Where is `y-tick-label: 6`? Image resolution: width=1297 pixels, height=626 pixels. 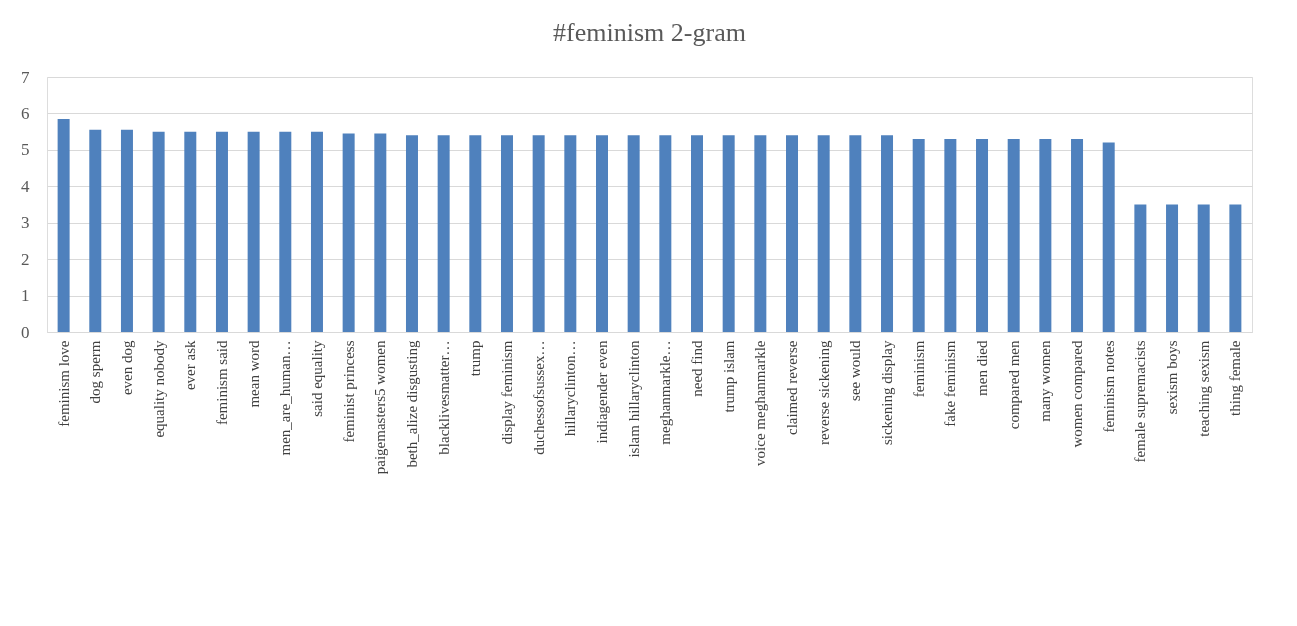 y-tick-label: 6 is located at coordinates (25, 113).